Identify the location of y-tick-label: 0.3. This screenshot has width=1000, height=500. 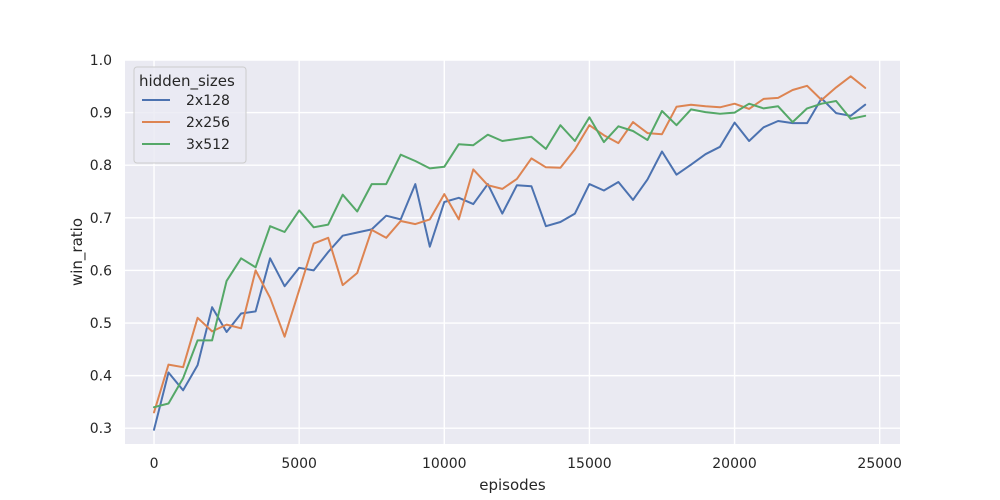
(101, 429).